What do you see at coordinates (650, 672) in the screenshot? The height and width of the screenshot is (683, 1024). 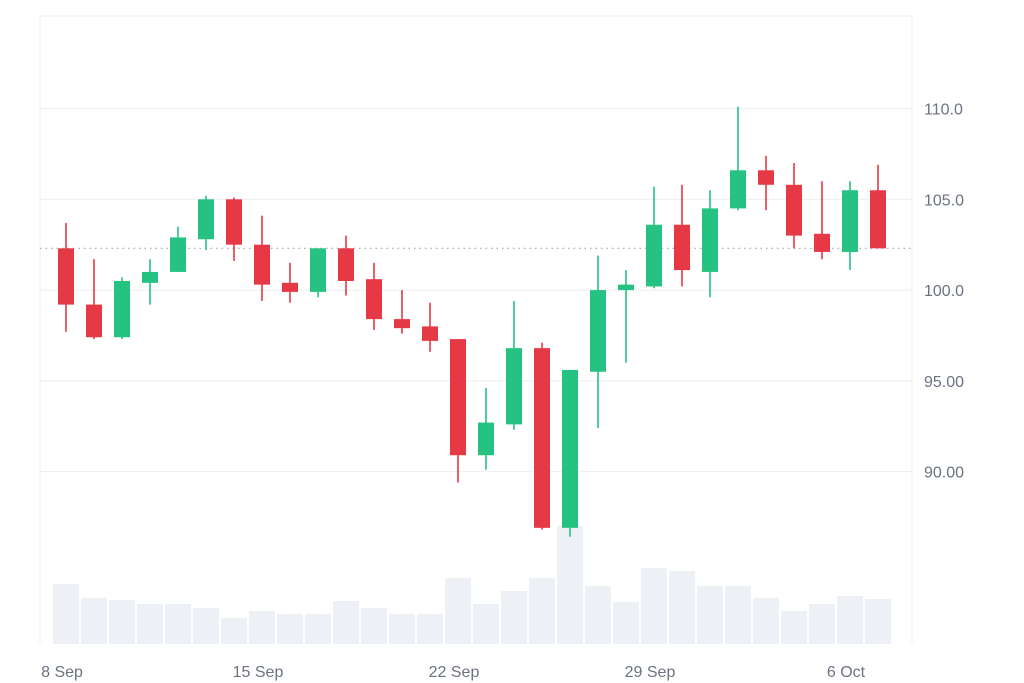 I see `x-tick-label: 29 Sep` at bounding box center [650, 672].